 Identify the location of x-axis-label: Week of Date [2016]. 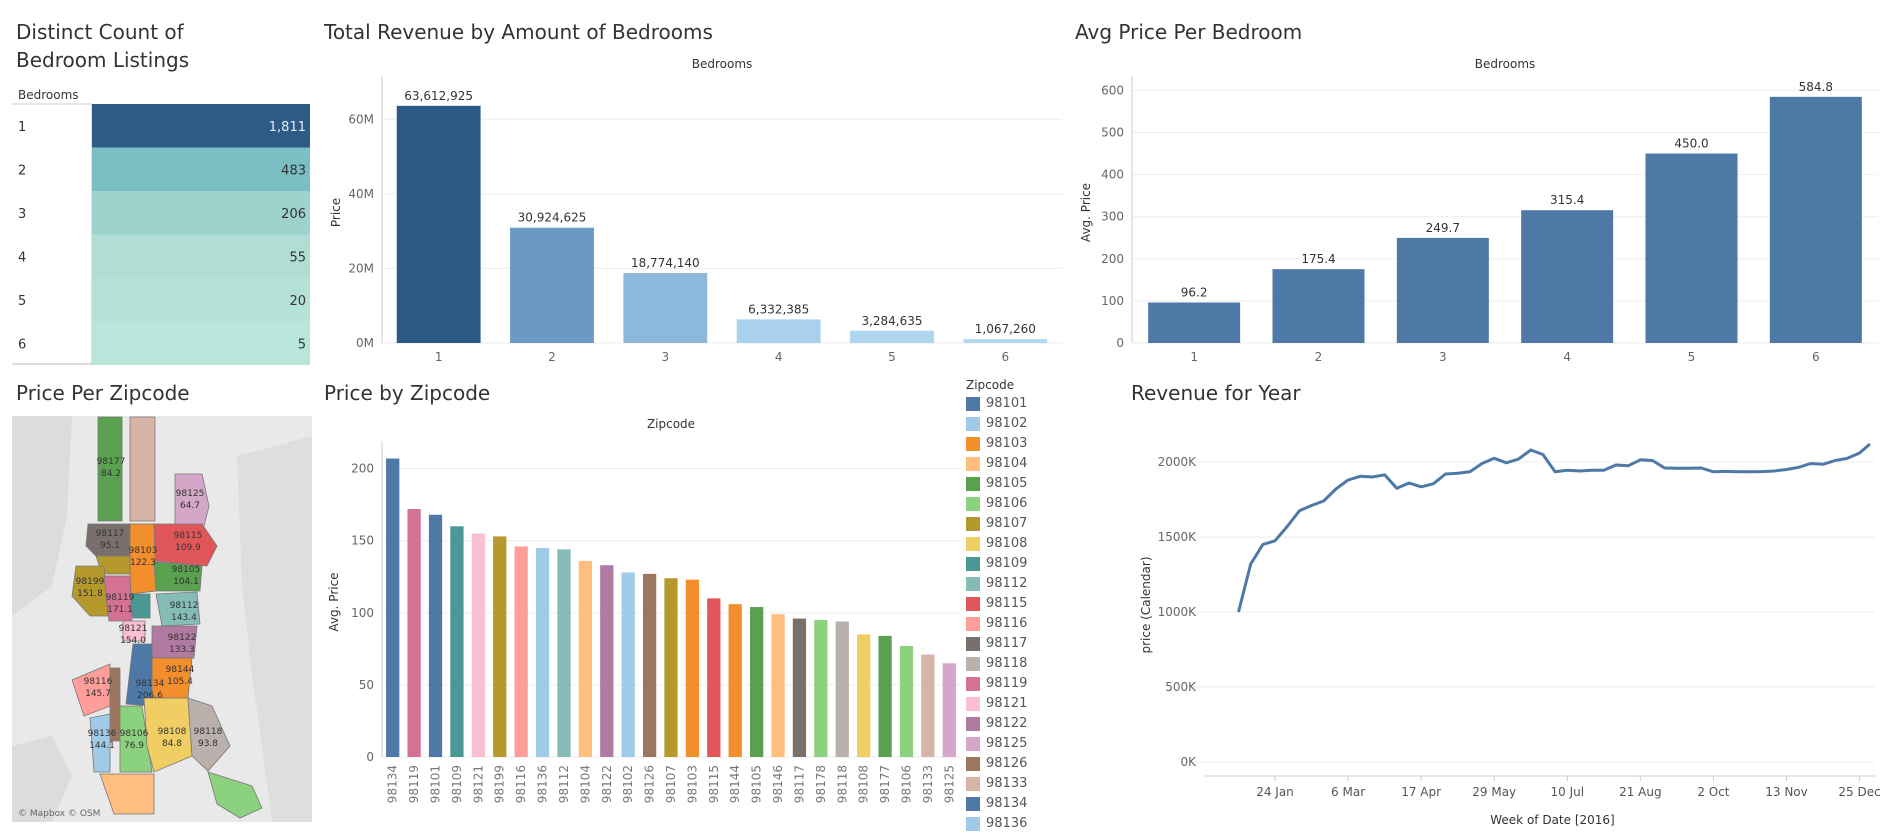
(1552, 820).